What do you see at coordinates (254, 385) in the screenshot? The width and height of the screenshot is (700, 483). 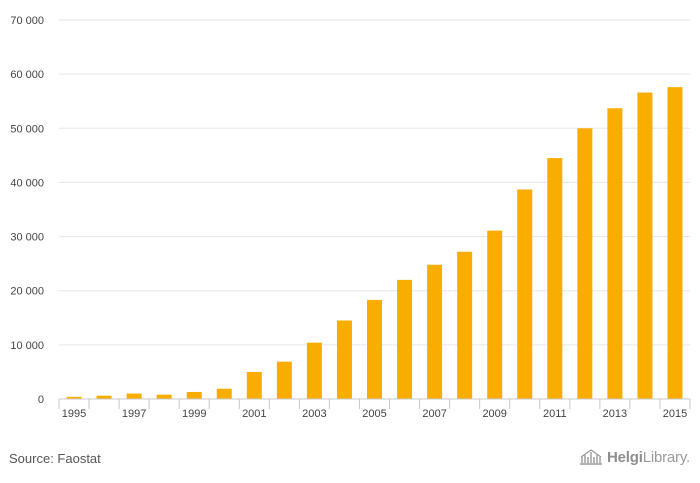 I see `bar-2001` at bounding box center [254, 385].